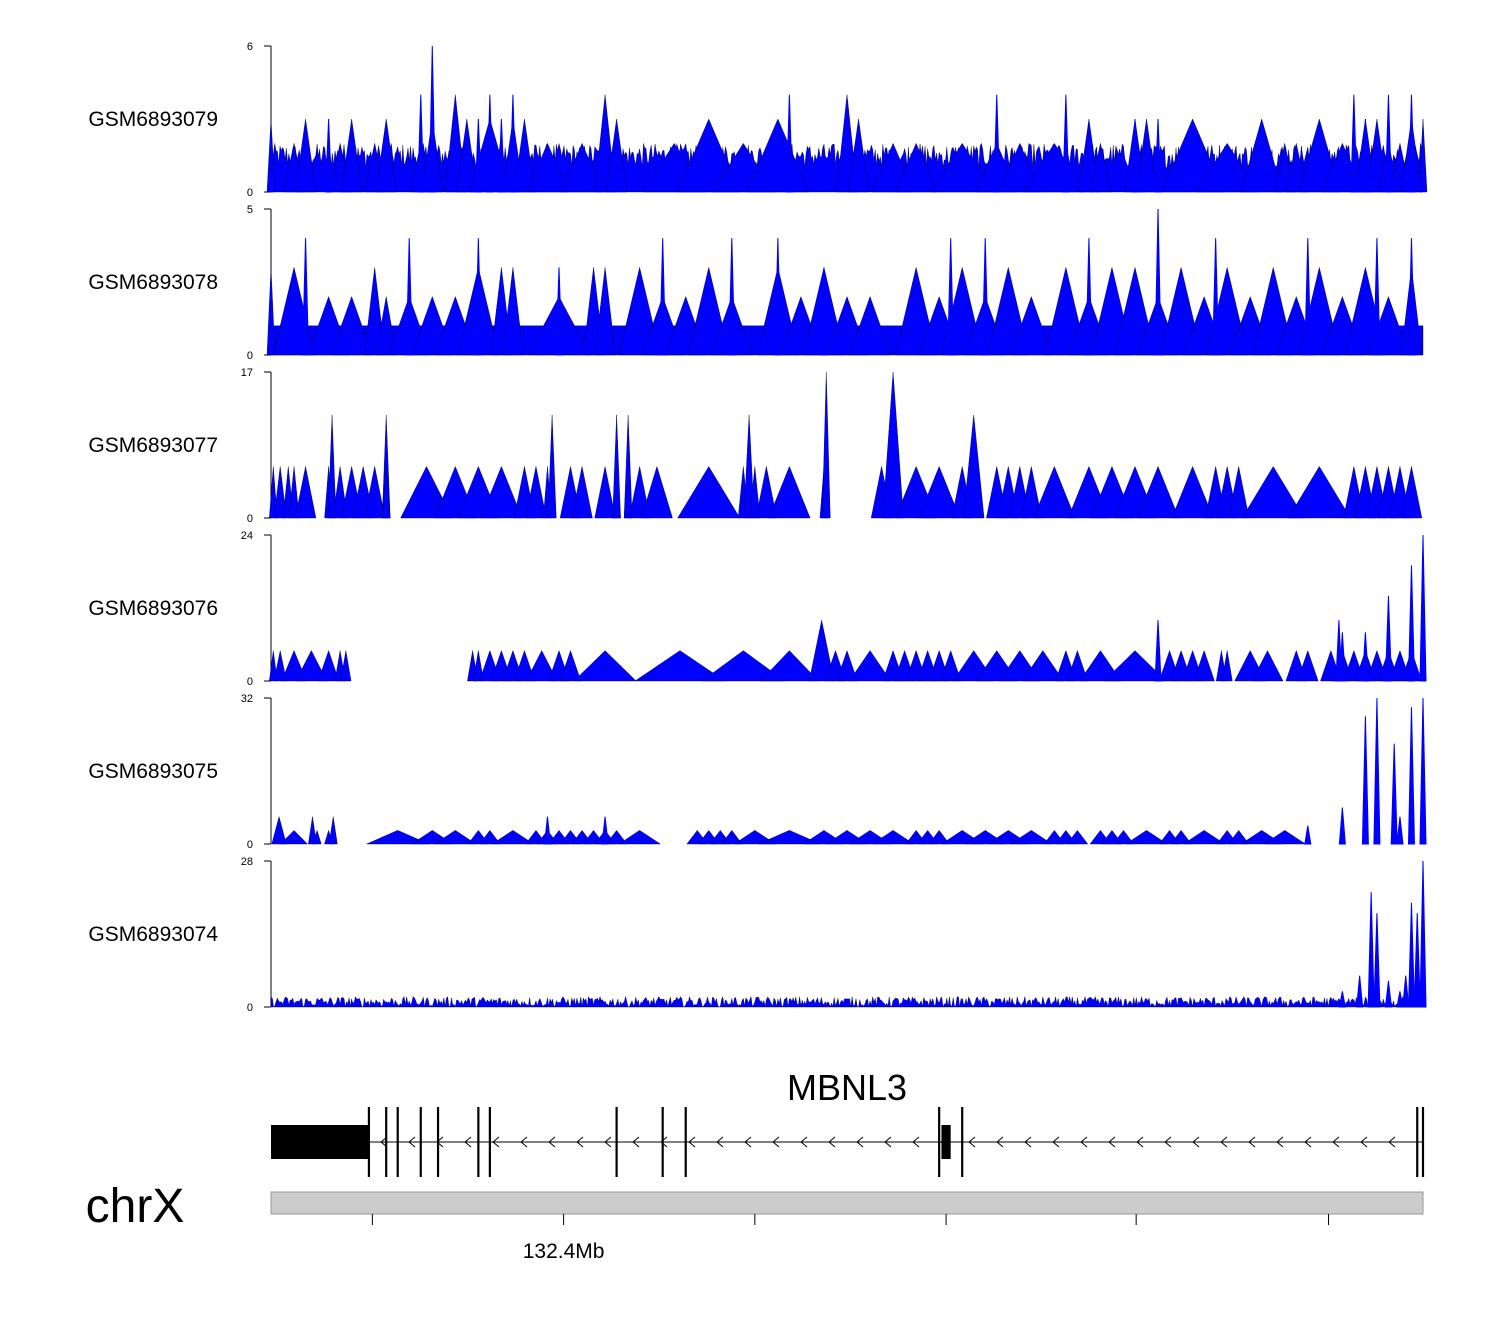 The width and height of the screenshot is (1500, 1320). I want to click on track-GSM6893074: GSM6893074 28 0, so click(757, 935).